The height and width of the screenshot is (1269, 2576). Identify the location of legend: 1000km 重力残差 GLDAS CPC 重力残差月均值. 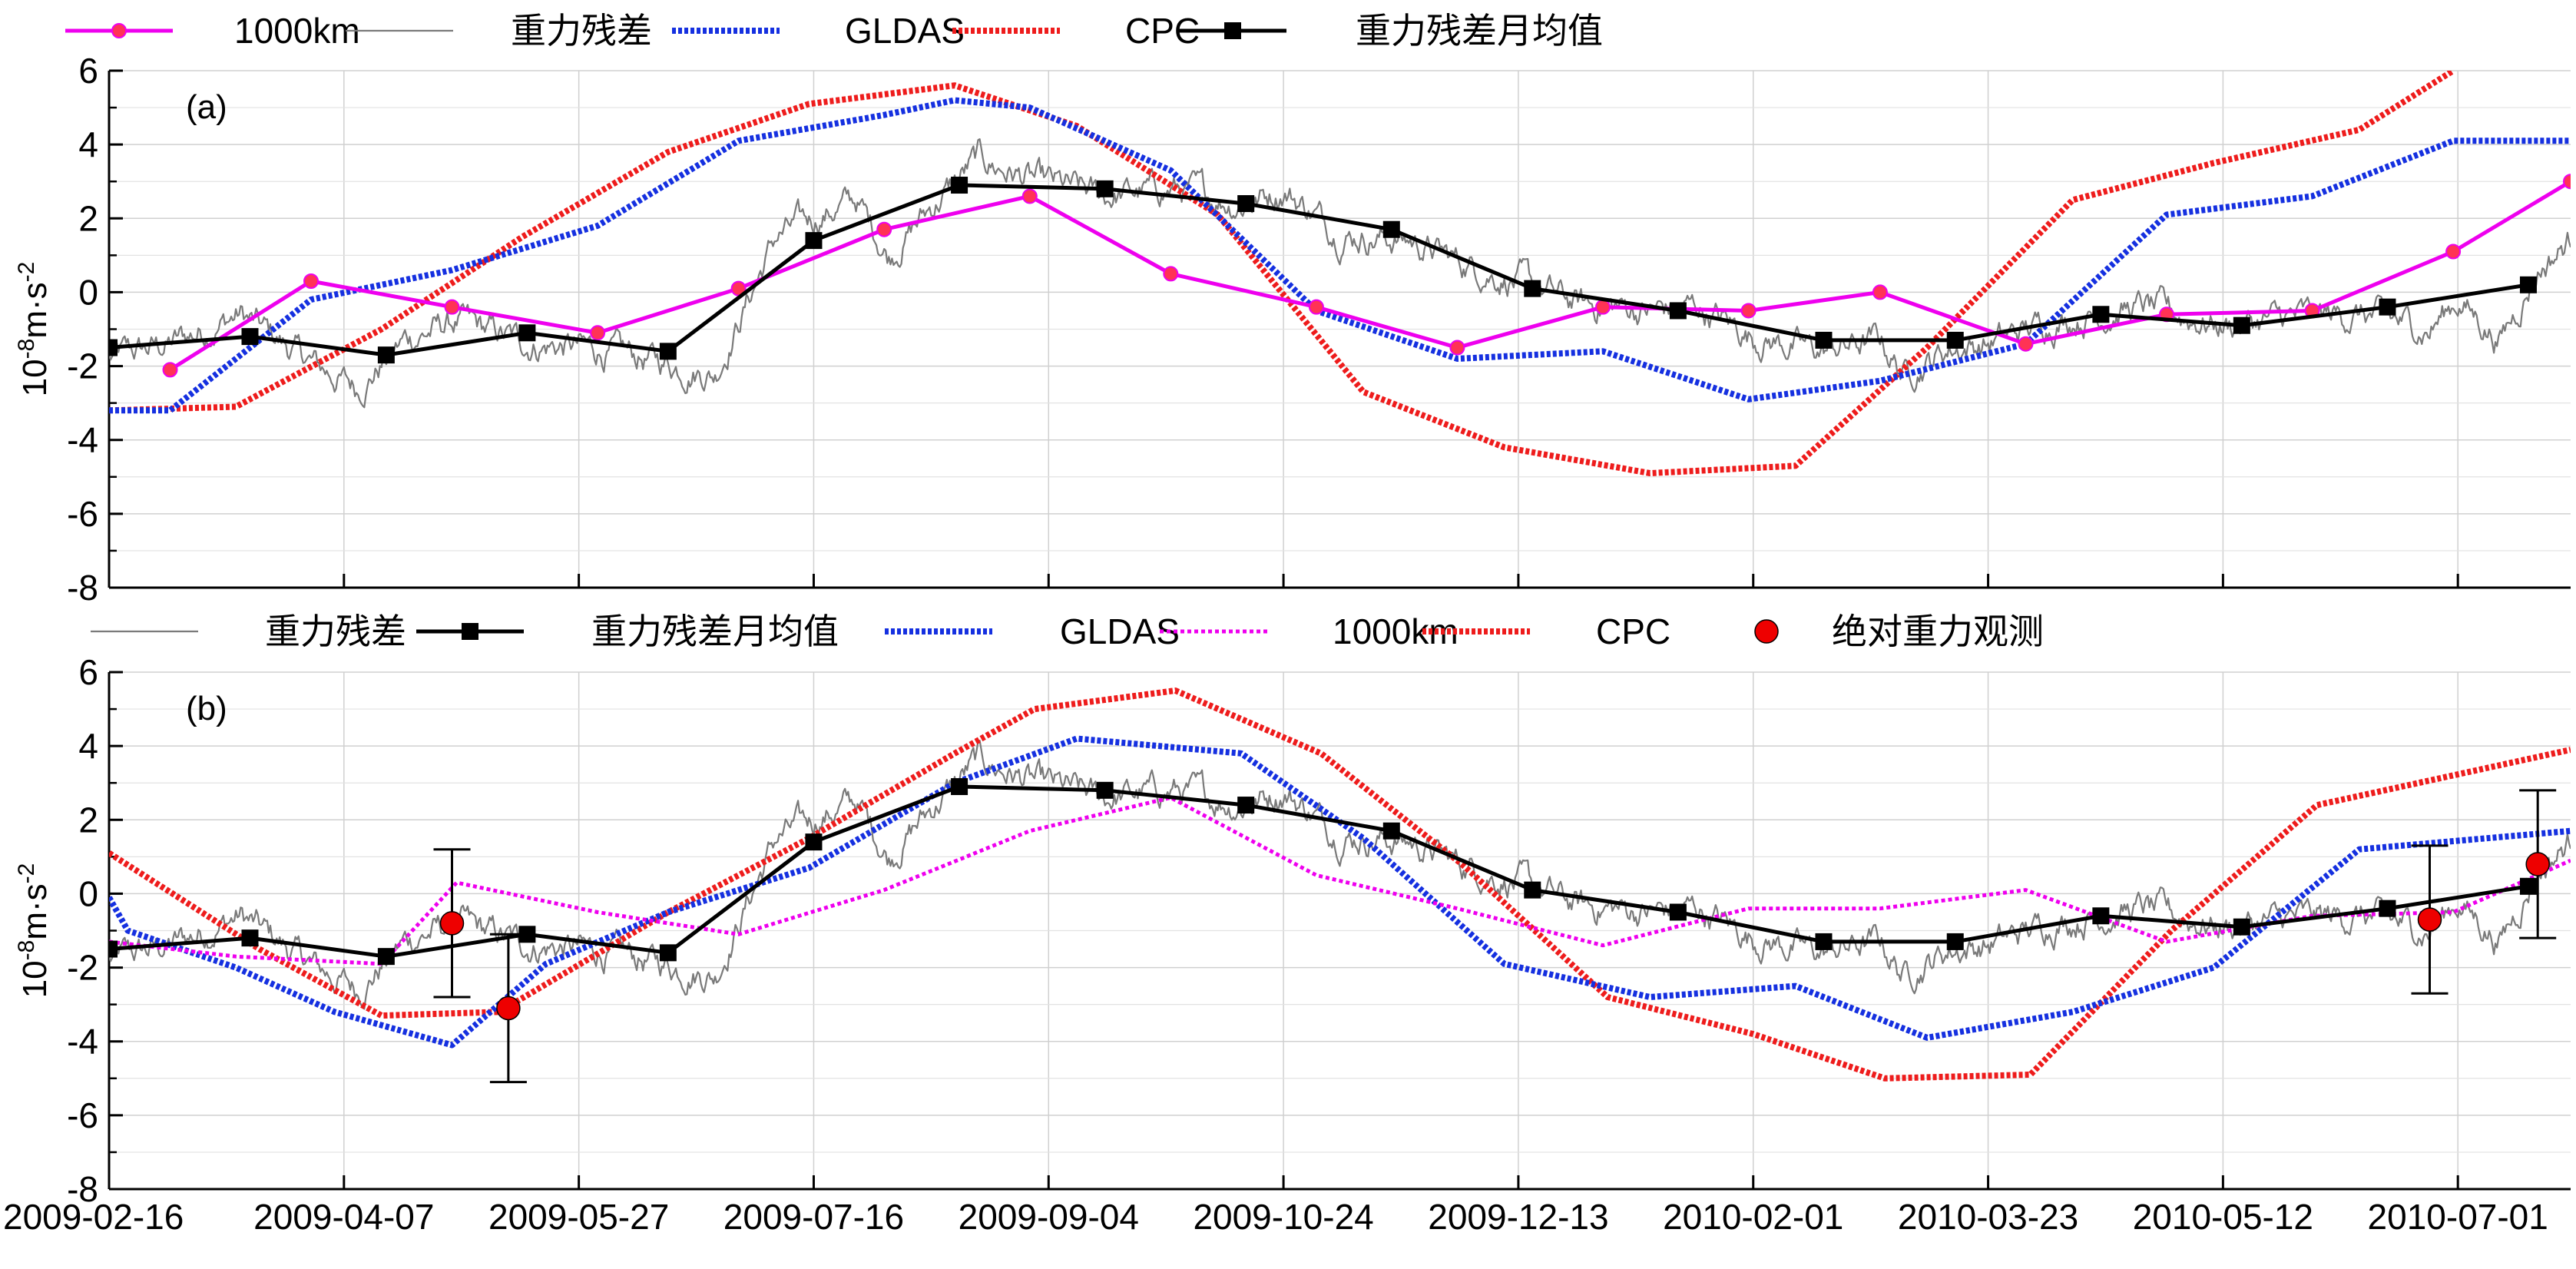
(834, 31).